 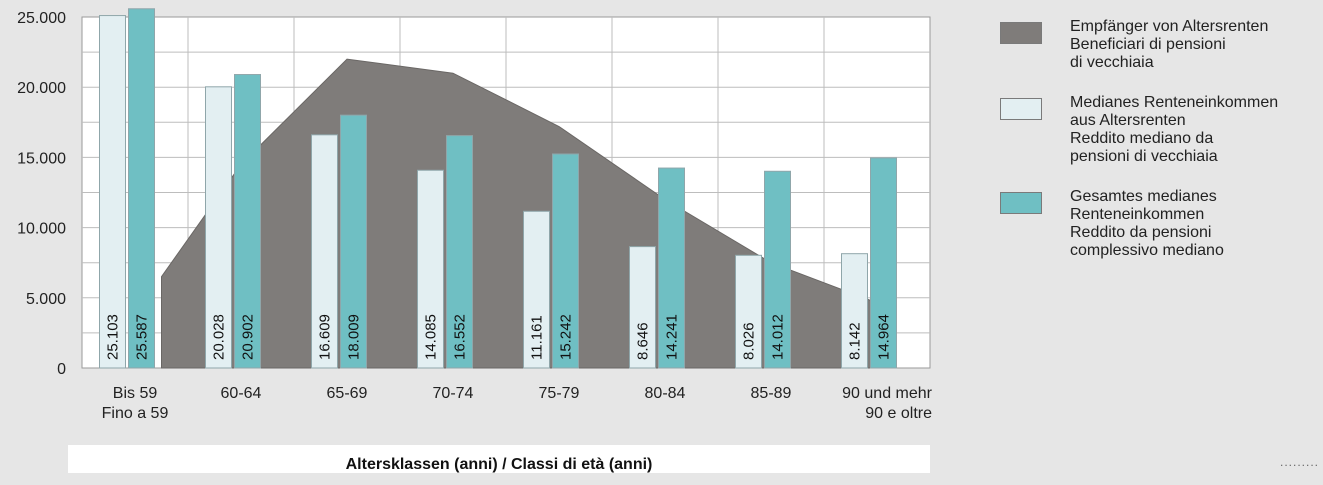 I want to click on x-category-label: Fino a 59, so click(x=135, y=413).